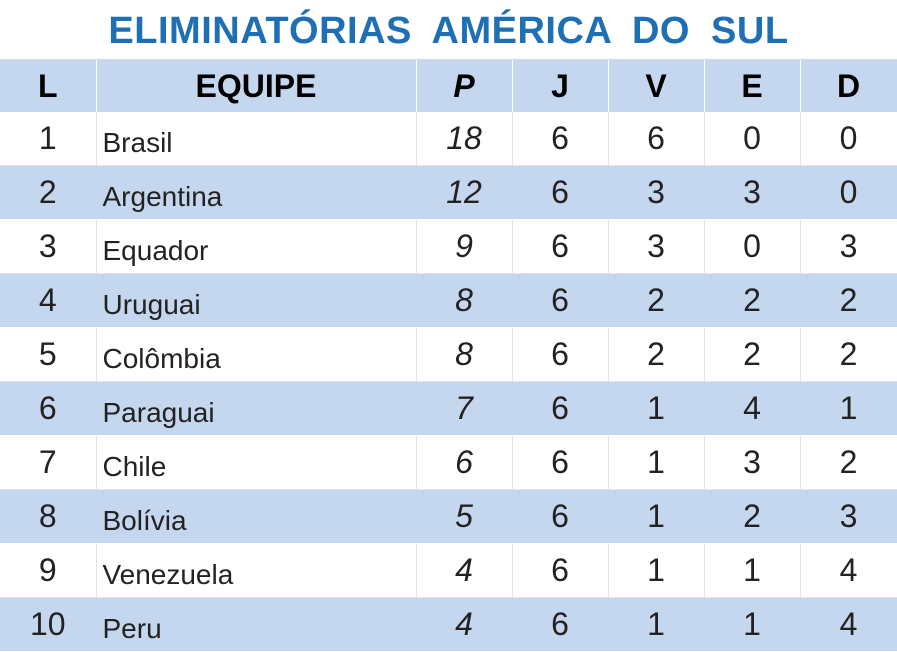 This screenshot has width=897, height=652. I want to click on table-row: 9 Venezuela 4 6 1 1 4, so click(448, 570).